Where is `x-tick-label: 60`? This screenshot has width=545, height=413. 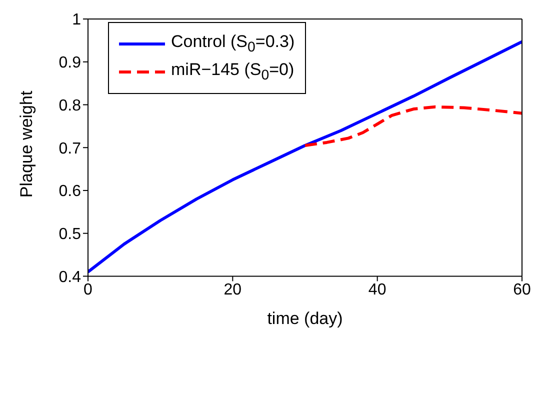
x-tick-label: 60 is located at coordinates (522, 290).